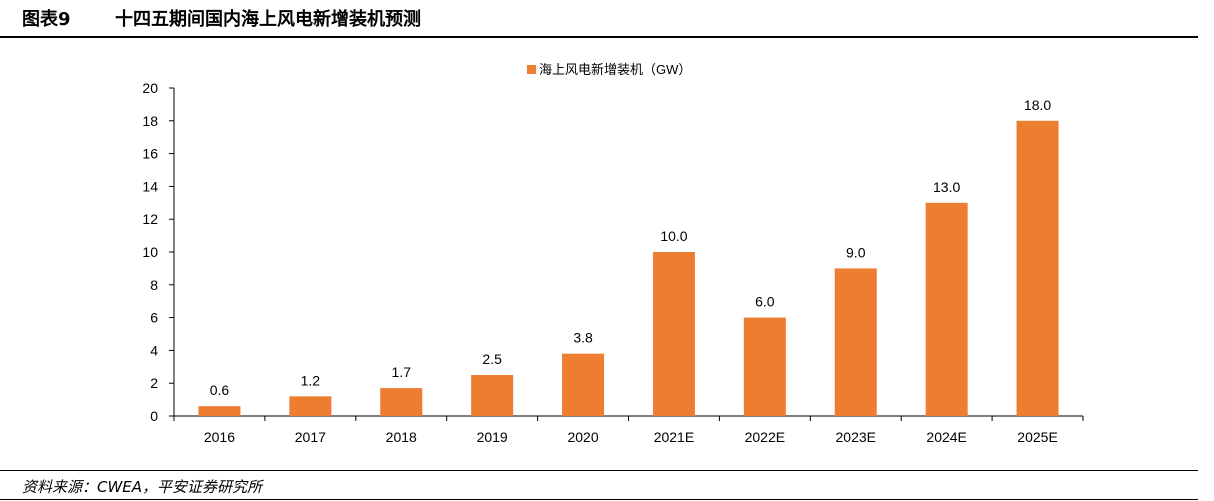 This screenshot has height=501, width=1214. What do you see at coordinates (150, 219) in the screenshot?
I see `y-tick-label: 12` at bounding box center [150, 219].